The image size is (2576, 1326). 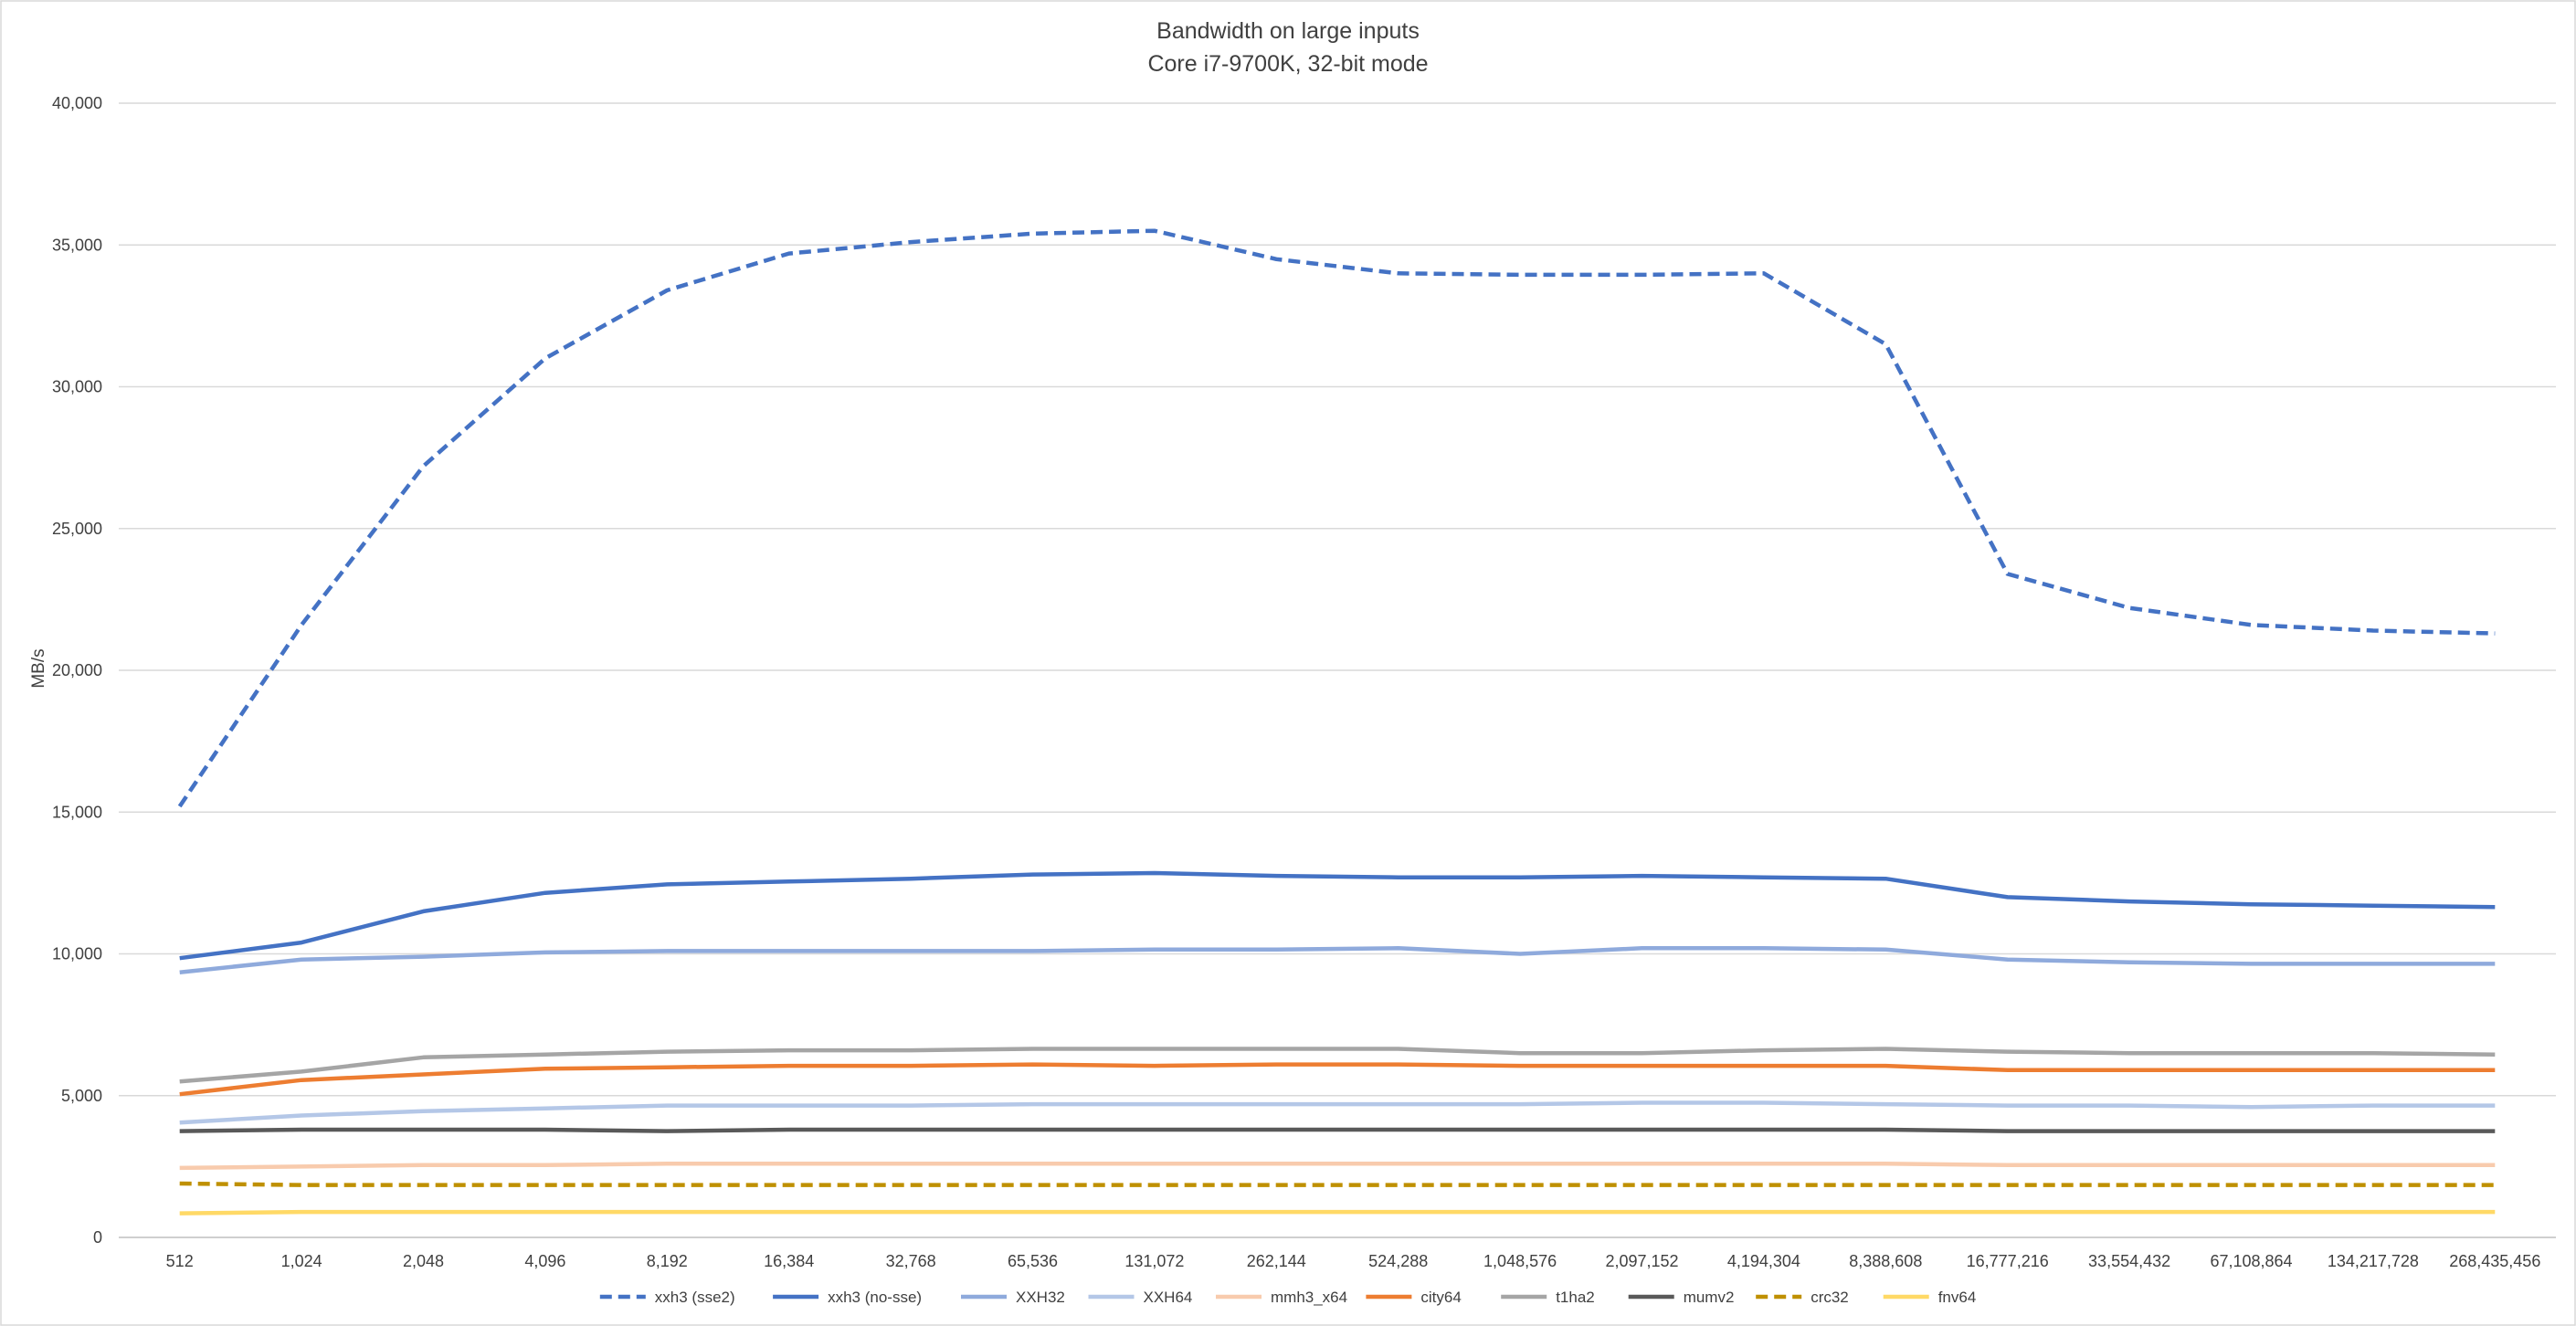 I want to click on y-tick-label: 25,000, so click(x=77, y=529).